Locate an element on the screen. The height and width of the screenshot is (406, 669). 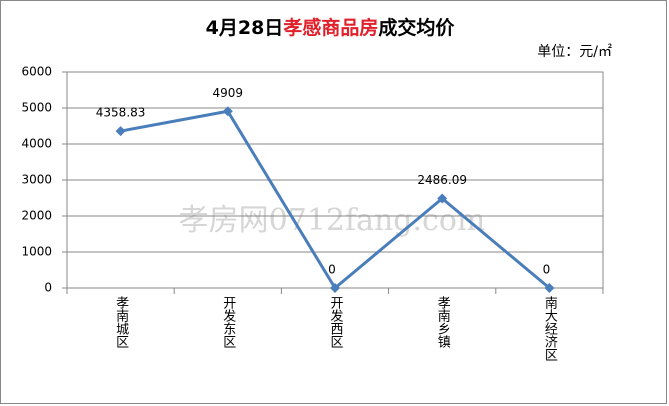
chart-title: 4月28日孝感商品房成交均价 is located at coordinates (331, 27).